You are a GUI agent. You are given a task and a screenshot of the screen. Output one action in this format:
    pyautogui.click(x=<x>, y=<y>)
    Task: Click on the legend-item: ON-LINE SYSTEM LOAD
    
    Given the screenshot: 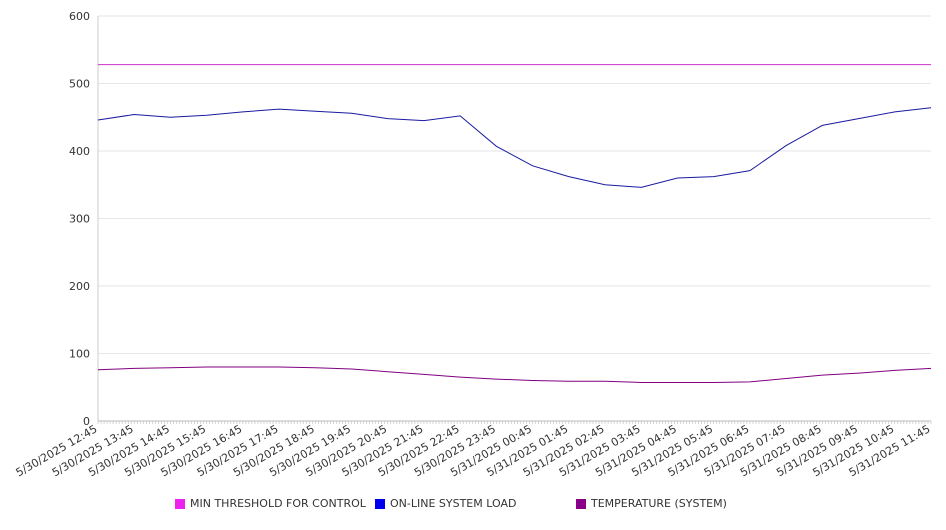 What is the action you would take?
    pyautogui.click(x=445, y=503)
    